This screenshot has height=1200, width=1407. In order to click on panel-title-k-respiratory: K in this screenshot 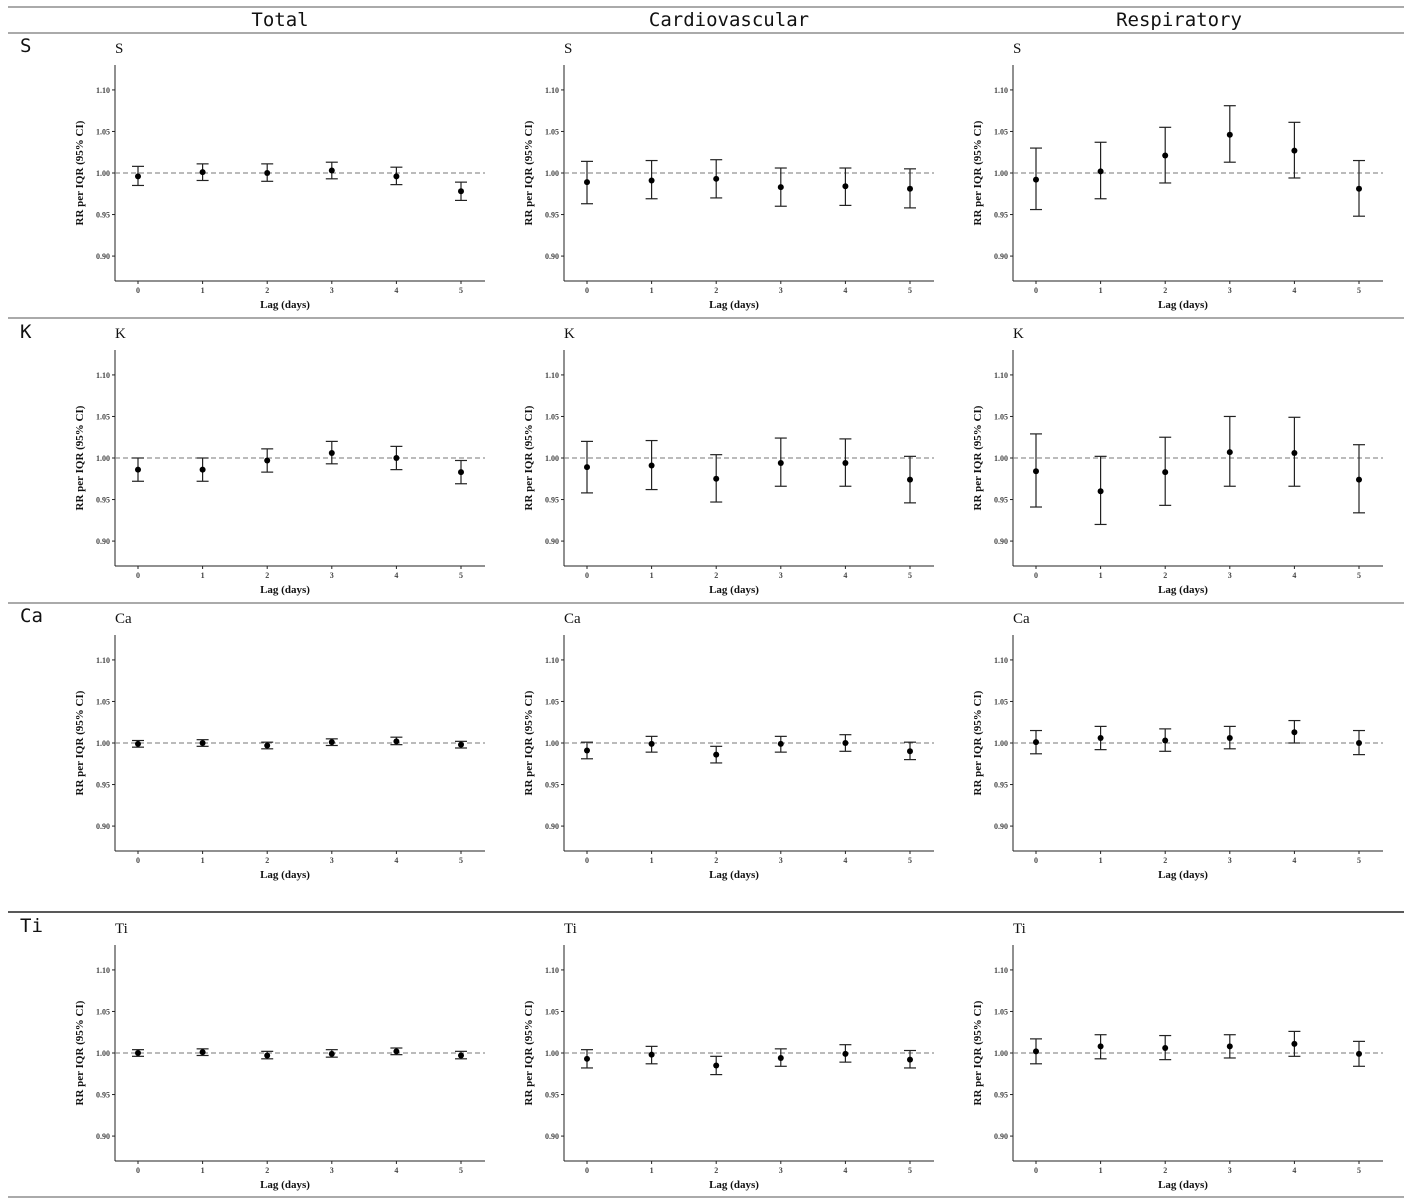, I will do `click(1018, 334)`.